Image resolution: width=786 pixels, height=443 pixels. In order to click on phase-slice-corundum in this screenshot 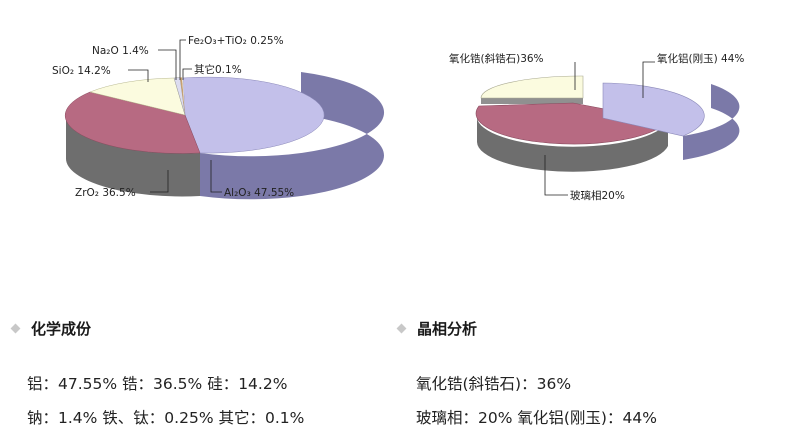, I will do `click(653, 109)`.